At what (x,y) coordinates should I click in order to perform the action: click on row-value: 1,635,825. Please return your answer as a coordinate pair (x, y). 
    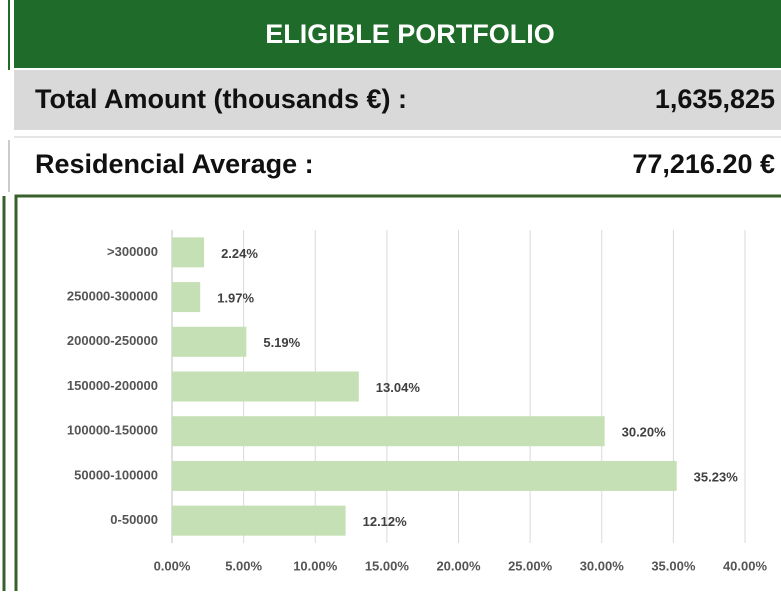
    Looking at the image, I should click on (715, 99).